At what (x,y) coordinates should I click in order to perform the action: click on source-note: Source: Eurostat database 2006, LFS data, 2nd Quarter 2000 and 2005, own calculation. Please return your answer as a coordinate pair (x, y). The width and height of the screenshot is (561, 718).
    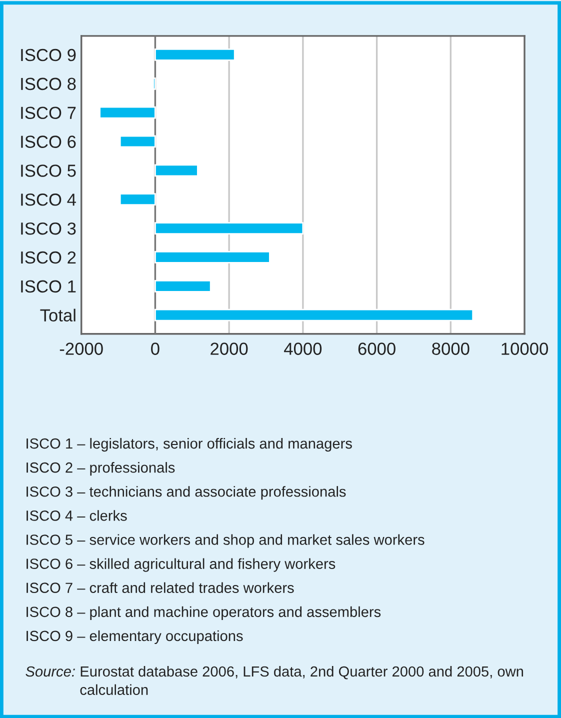
    Looking at the image, I should click on (275, 681).